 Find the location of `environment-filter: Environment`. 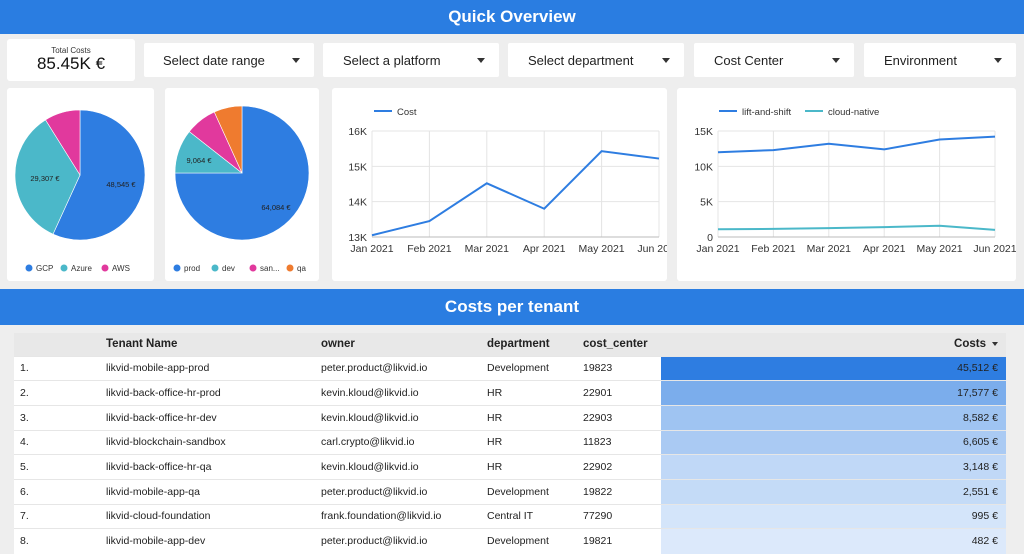

environment-filter: Environment is located at coordinates (940, 60).